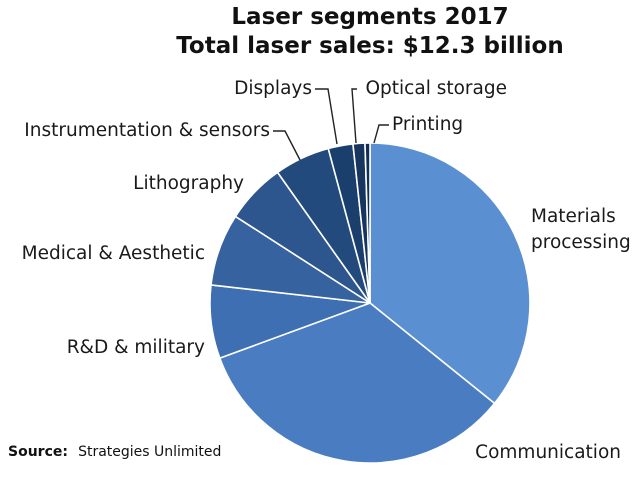  I want to click on chart-subtitle: Total laser sales: $12.3 billion, so click(369, 46).